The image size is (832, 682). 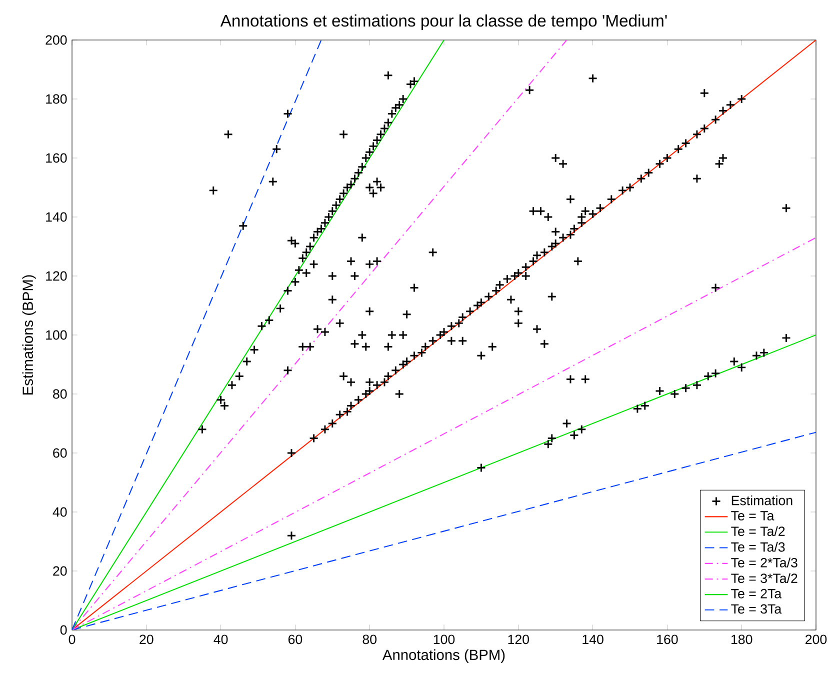 What do you see at coordinates (221, 639) in the screenshot?
I see `x-tick-label: 40` at bounding box center [221, 639].